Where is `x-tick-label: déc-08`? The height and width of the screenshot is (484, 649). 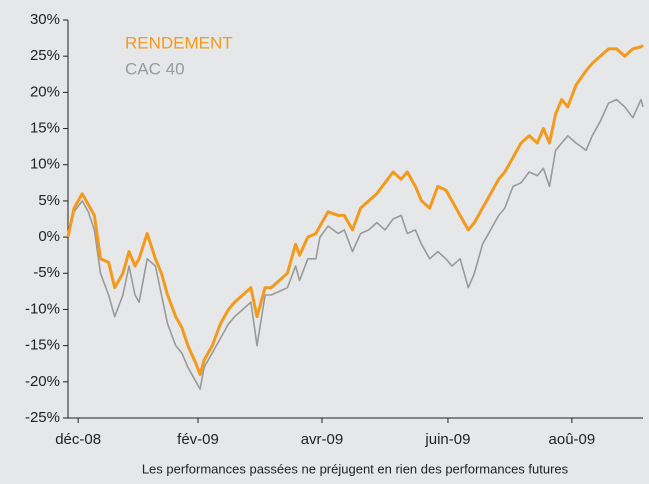 x-tick-label: déc-08 is located at coordinates (78, 439).